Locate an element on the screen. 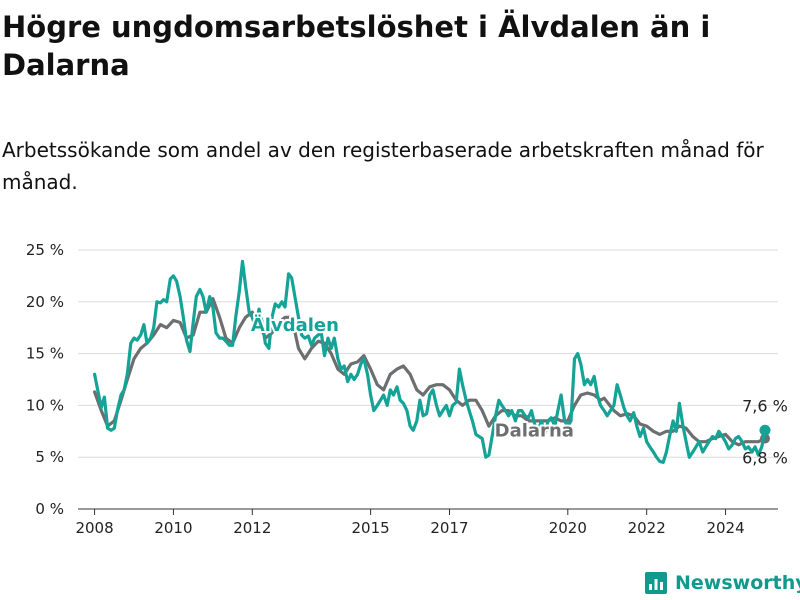 This screenshot has height=600, width=800. x-tick-label: 2010 is located at coordinates (173, 528).